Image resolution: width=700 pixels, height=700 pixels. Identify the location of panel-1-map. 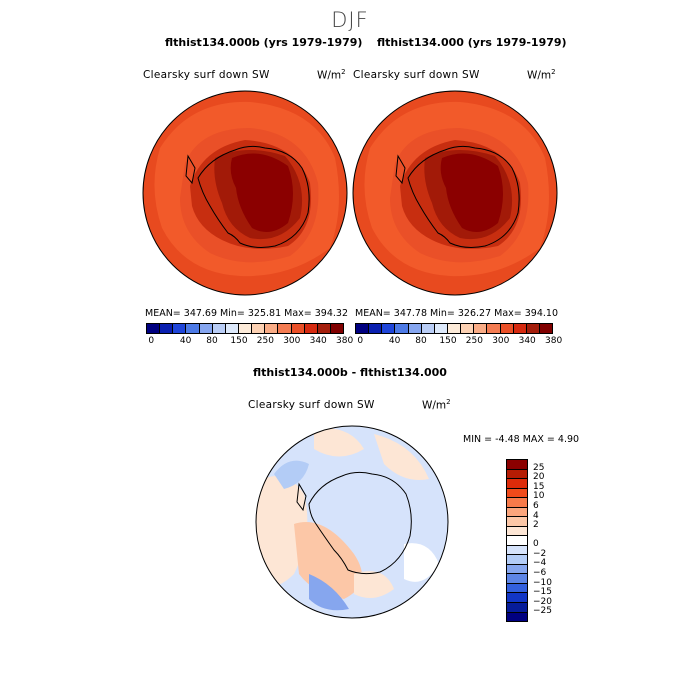
(245, 193).